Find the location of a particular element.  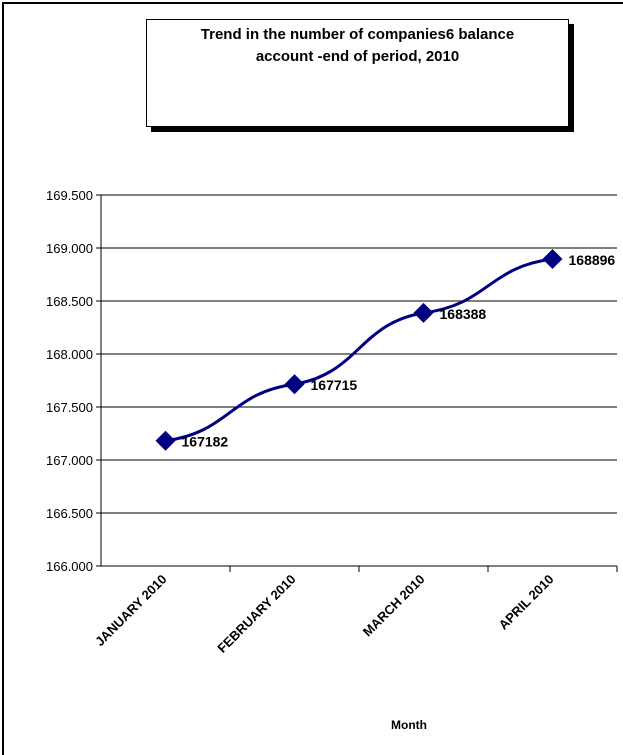

y-tick-label: 168.000 is located at coordinates (69, 354).